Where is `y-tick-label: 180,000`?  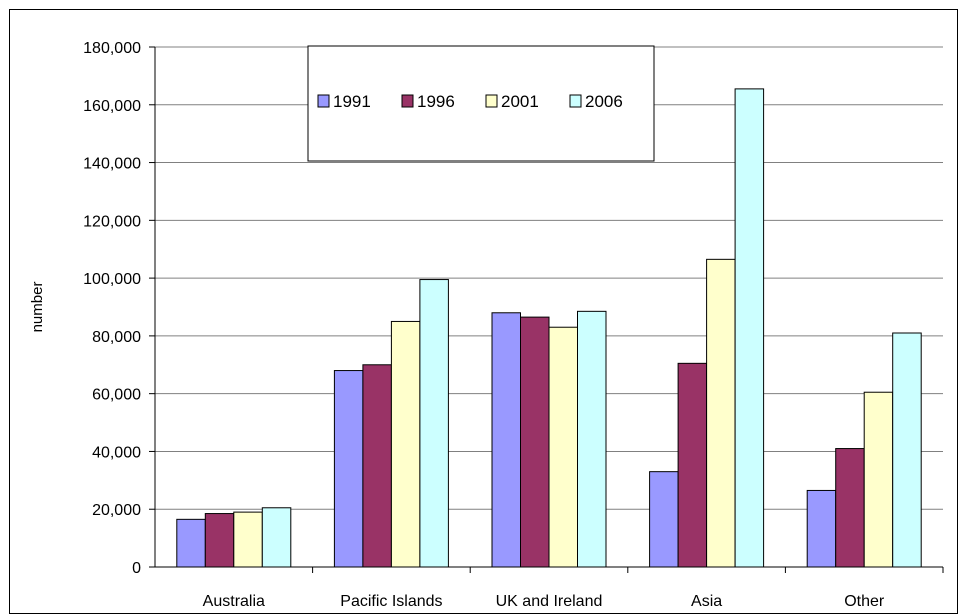 y-tick-label: 180,000 is located at coordinates (112, 48).